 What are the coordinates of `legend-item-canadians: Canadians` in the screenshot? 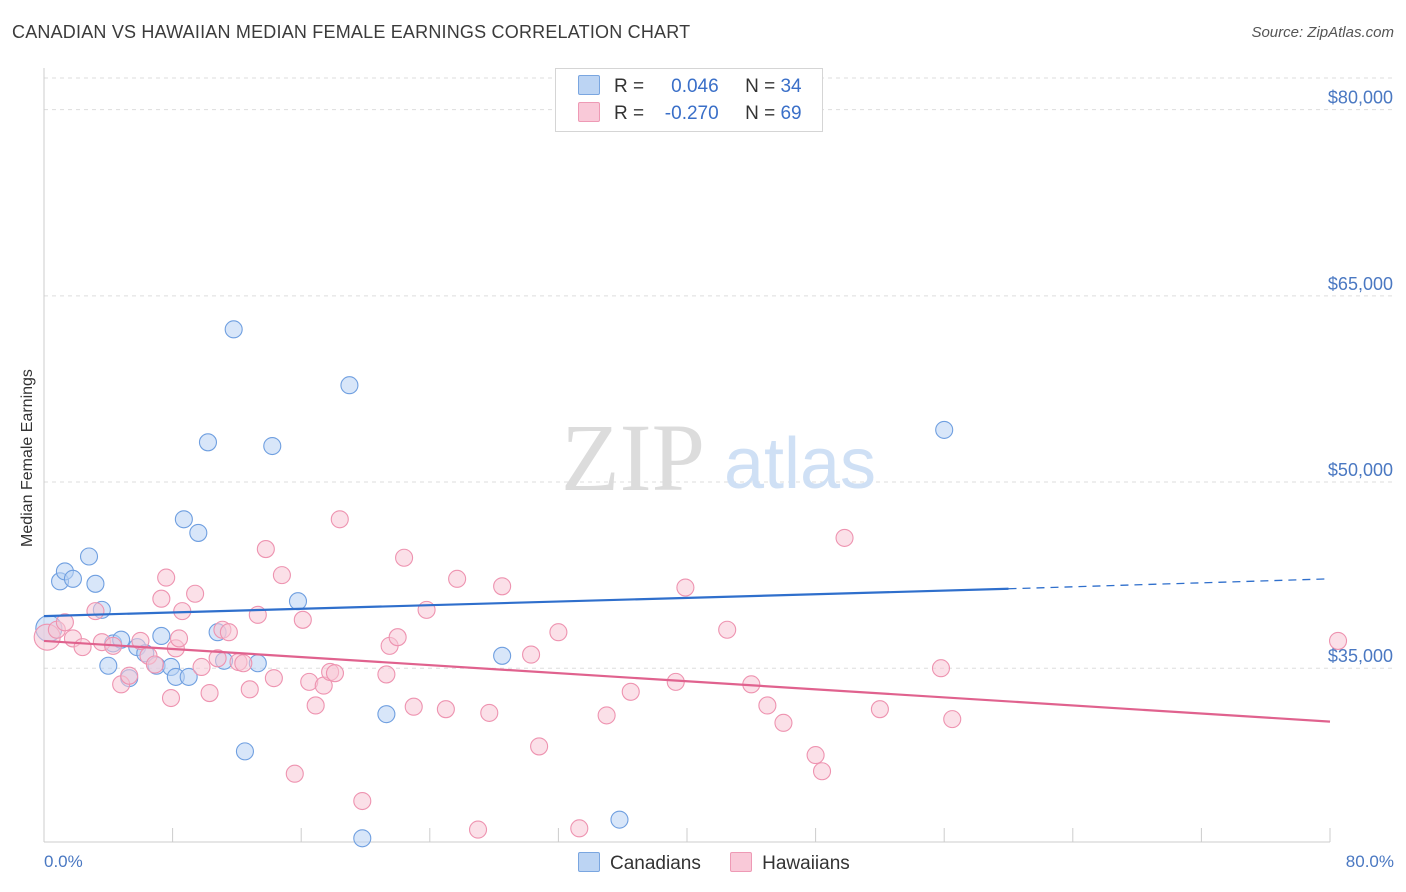 It's located at (639, 863).